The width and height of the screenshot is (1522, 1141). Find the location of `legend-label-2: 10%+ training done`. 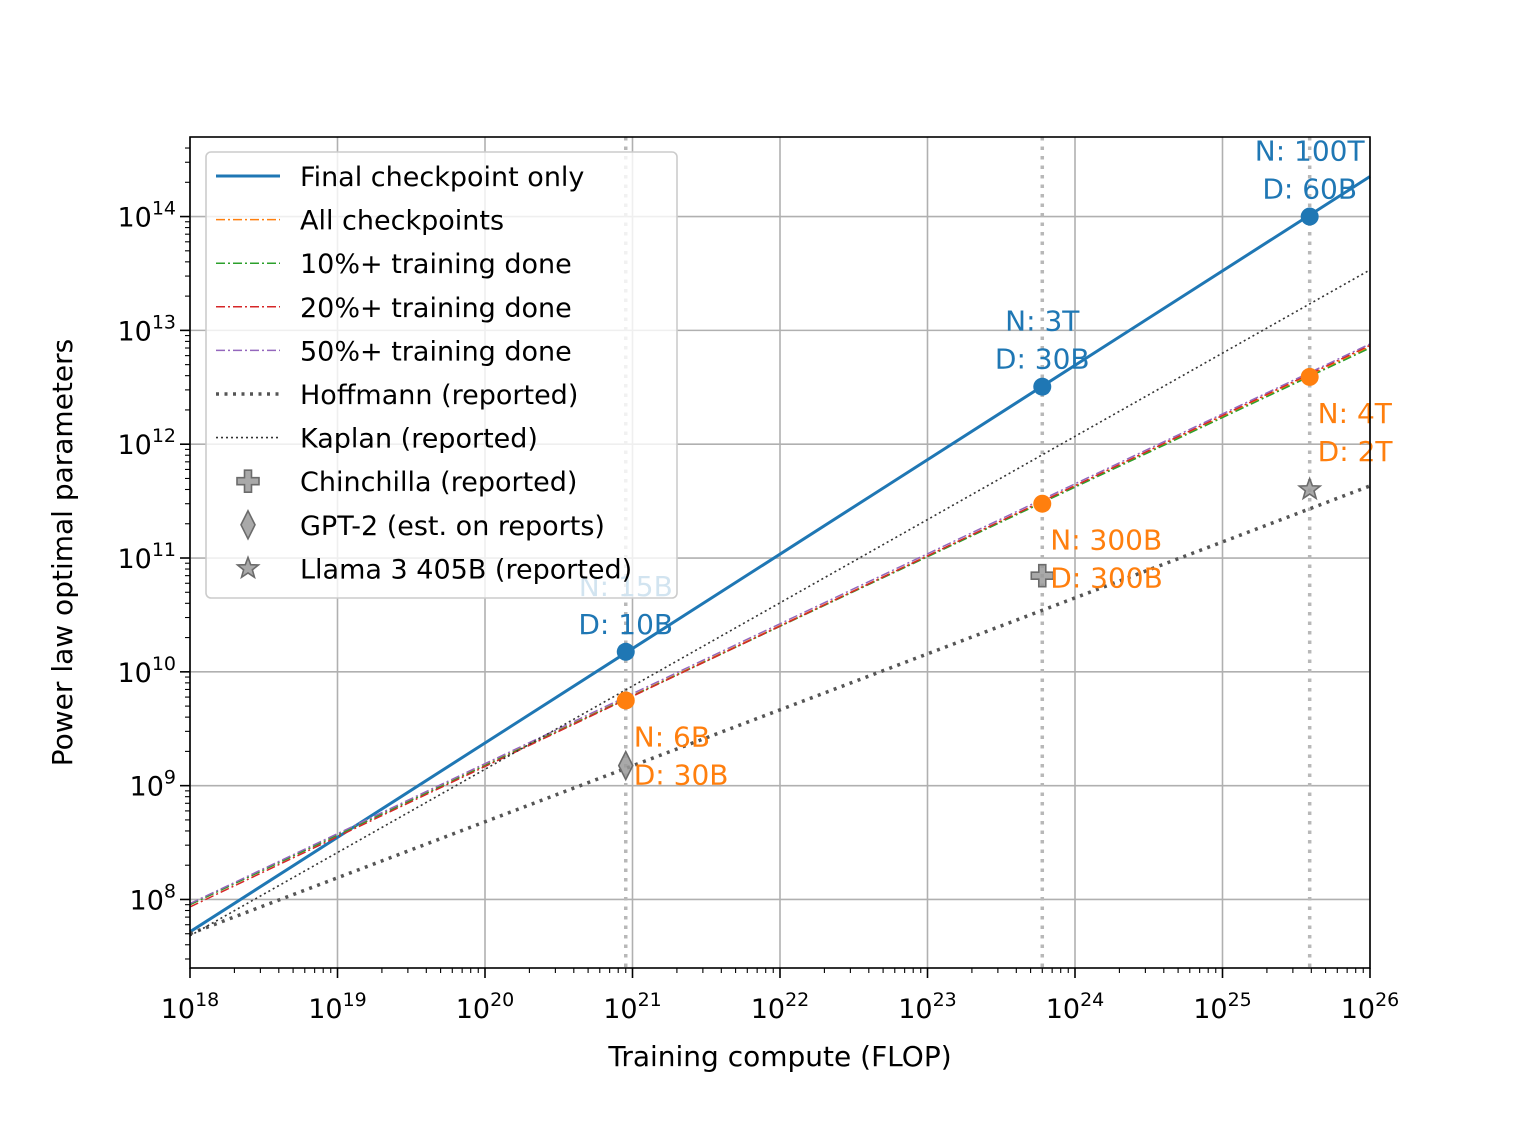

legend-label-2: 10%+ training done is located at coordinates (436, 264).